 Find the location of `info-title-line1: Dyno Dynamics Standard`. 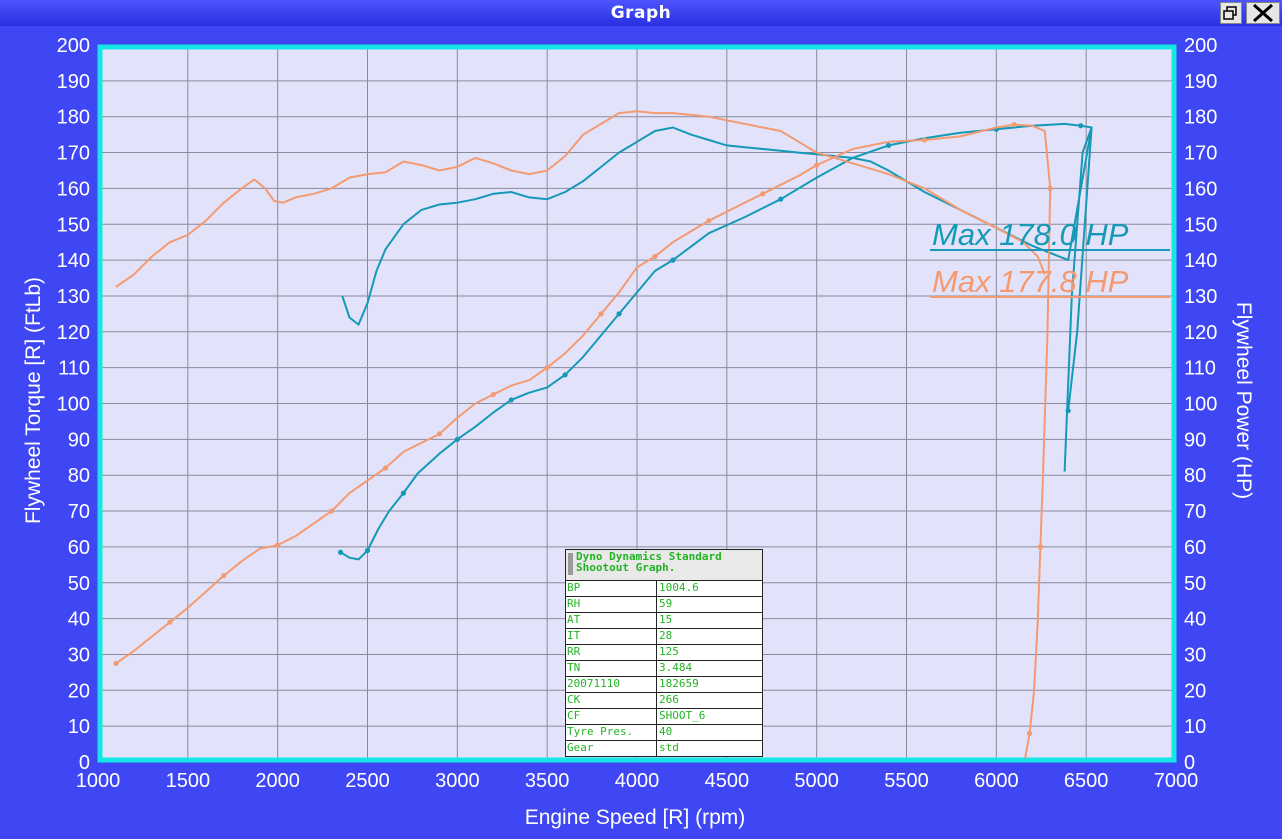

info-title-line1: Dyno Dynamics Standard is located at coordinates (649, 556).